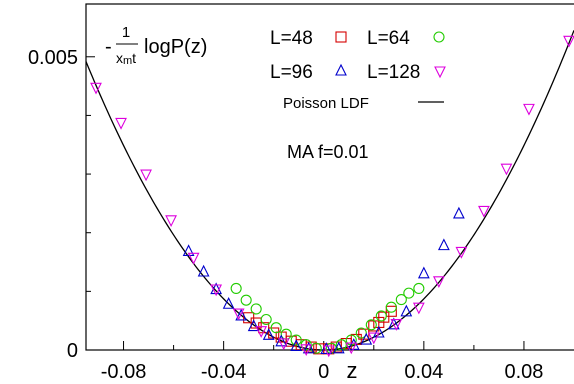 The image size is (574, 384). What do you see at coordinates (291, 72) in the screenshot?
I see `legend-label: L=96` at bounding box center [291, 72].